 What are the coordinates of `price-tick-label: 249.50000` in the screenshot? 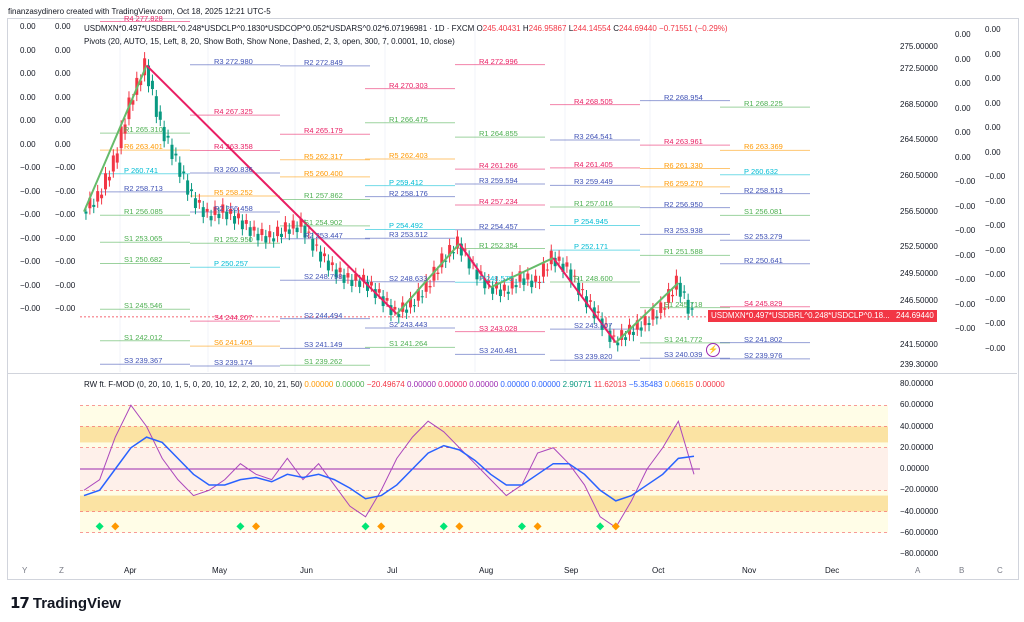 It's located at (919, 273).